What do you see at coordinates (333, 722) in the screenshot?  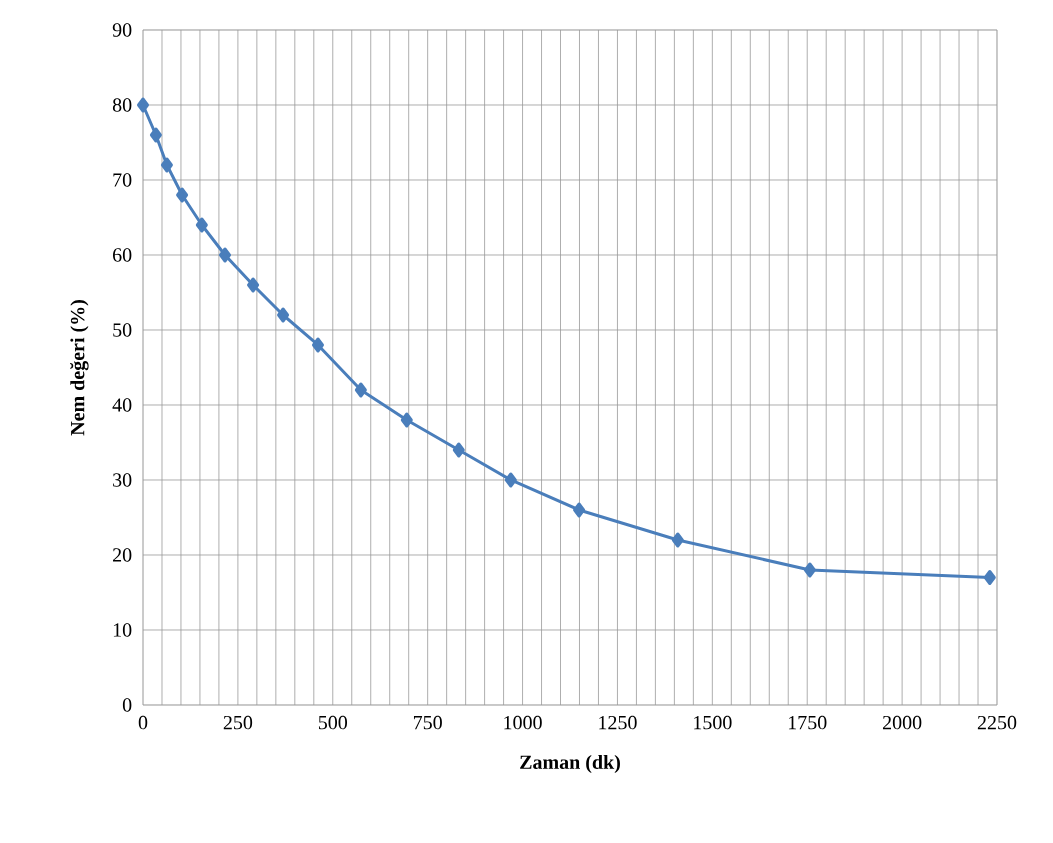 I see `x-tick-label: 500` at bounding box center [333, 722].